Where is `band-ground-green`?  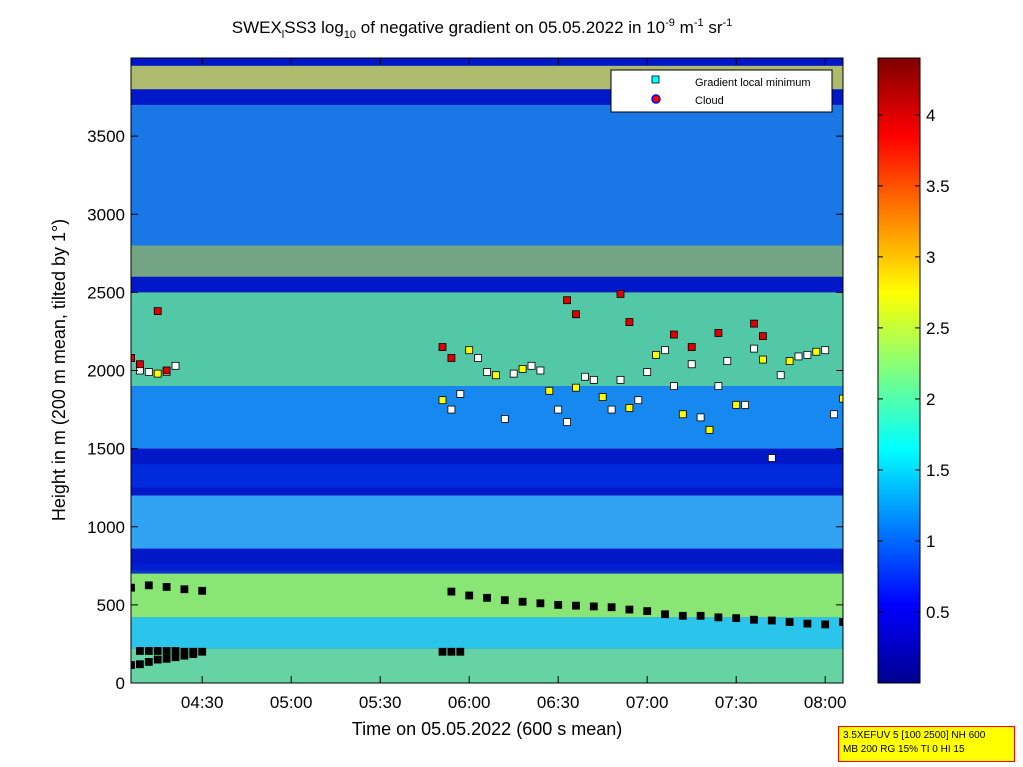 band-ground-green is located at coordinates (487, 665).